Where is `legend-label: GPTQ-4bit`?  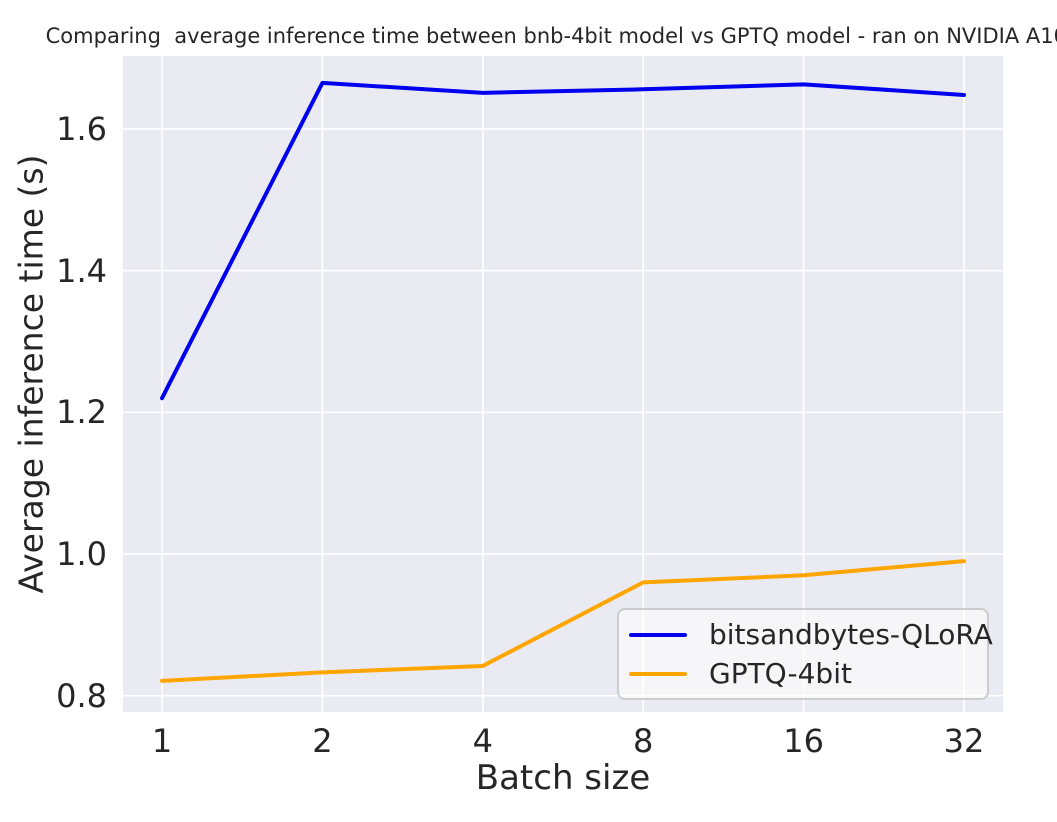 legend-label: GPTQ-4bit is located at coordinates (780, 673).